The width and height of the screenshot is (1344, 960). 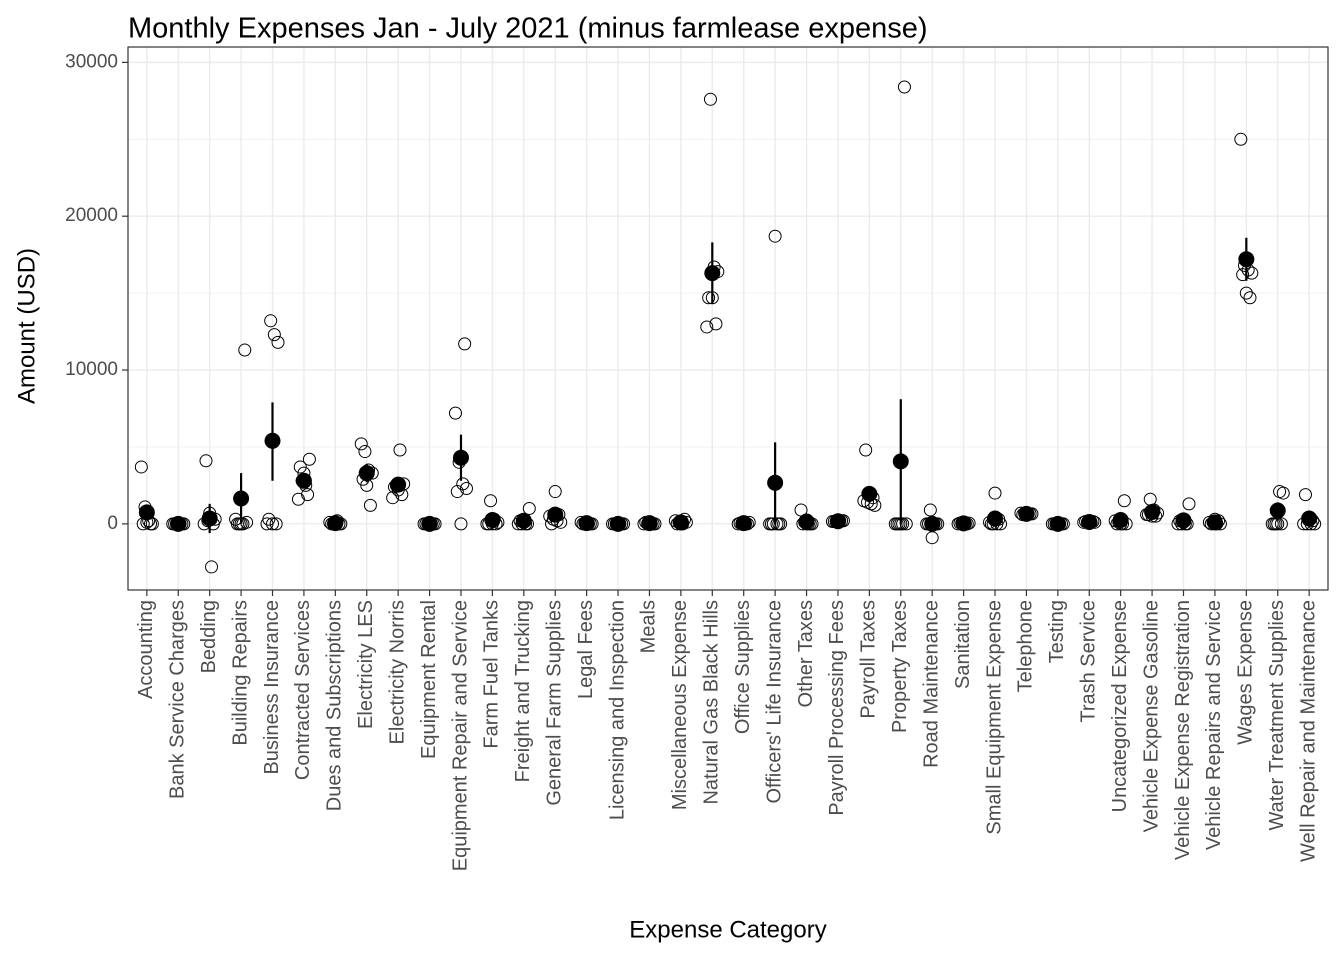 What do you see at coordinates (146, 649) in the screenshot?
I see `x-tick-label: Accounting` at bounding box center [146, 649].